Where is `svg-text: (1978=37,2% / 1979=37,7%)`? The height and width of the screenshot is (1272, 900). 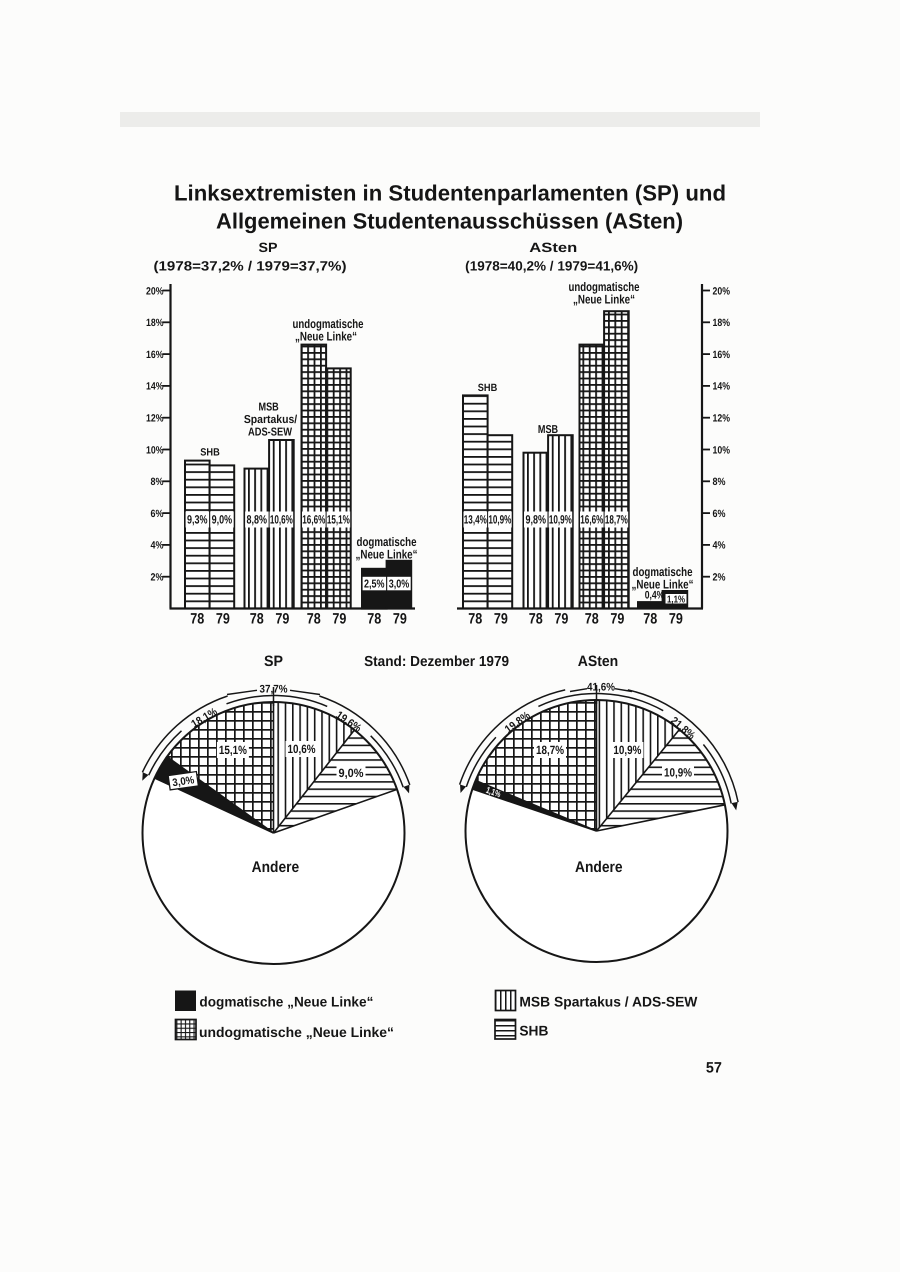 svg-text: (1978=37,2% / 1979=37,7%) is located at coordinates (250, 266).